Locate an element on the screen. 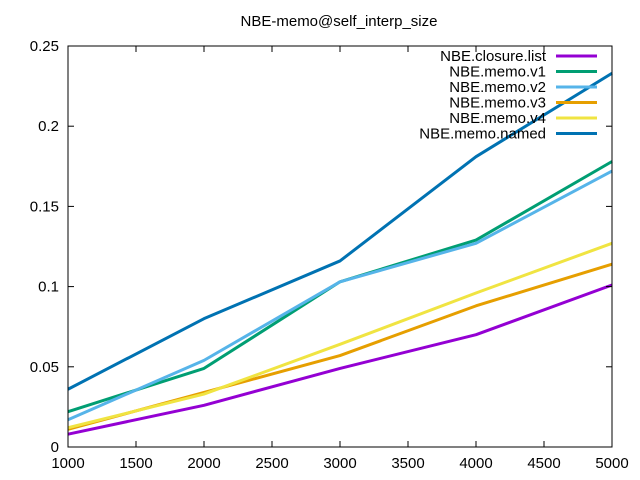  y-tick-label: 0.25 is located at coordinates (44, 46).